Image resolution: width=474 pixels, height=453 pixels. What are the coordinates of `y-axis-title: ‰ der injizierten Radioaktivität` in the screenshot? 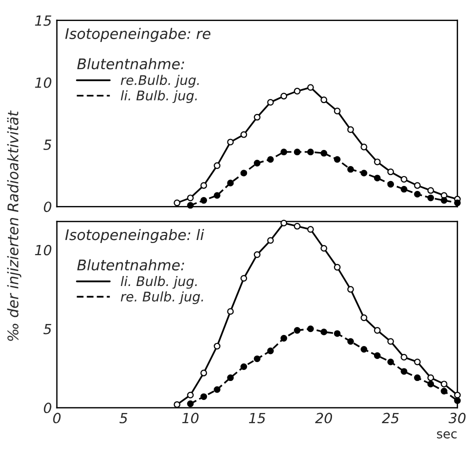 It's located at (14, 225).